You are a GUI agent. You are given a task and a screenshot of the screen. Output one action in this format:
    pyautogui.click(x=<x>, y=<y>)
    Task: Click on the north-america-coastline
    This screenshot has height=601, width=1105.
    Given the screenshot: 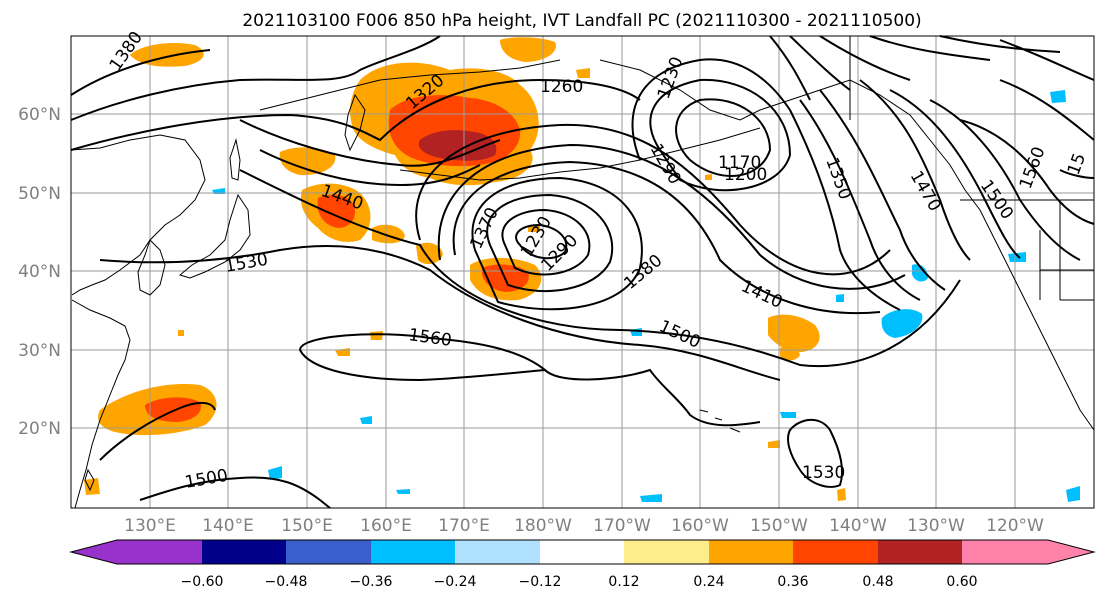 What is the action you would take?
    pyautogui.click(x=1029, y=310)
    